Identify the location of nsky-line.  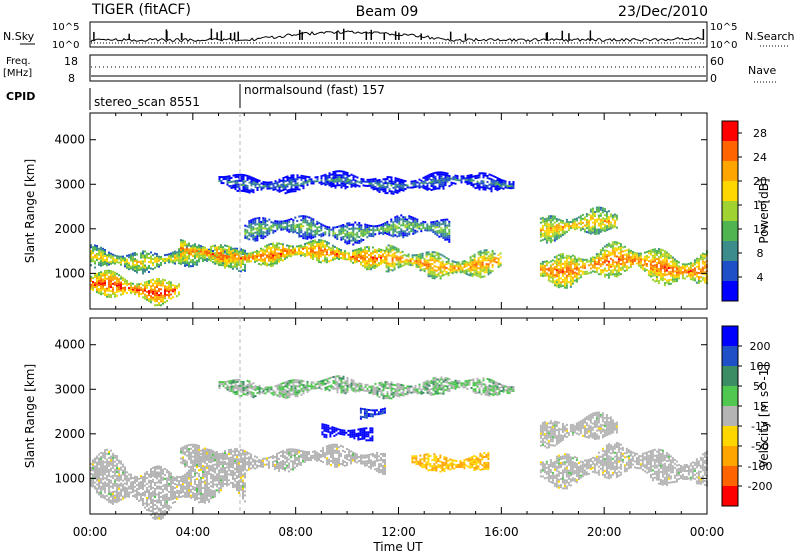
(397, 36).